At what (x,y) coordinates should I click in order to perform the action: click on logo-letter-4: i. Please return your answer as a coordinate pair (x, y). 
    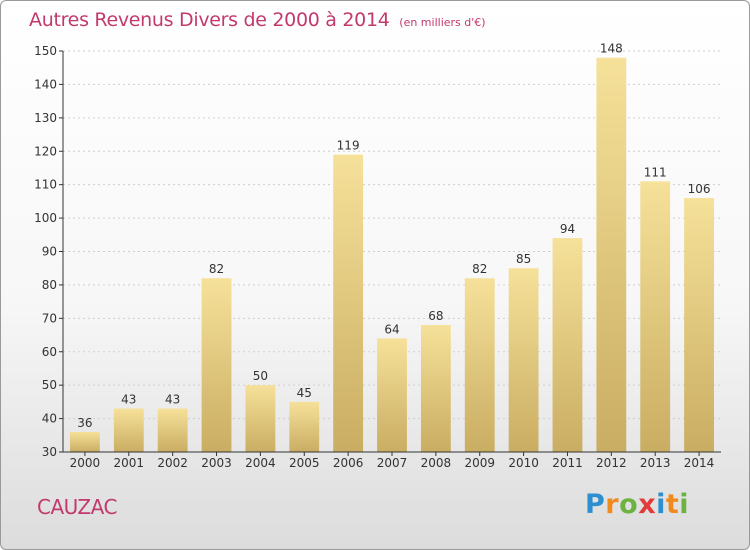
    Looking at the image, I should click on (661, 504).